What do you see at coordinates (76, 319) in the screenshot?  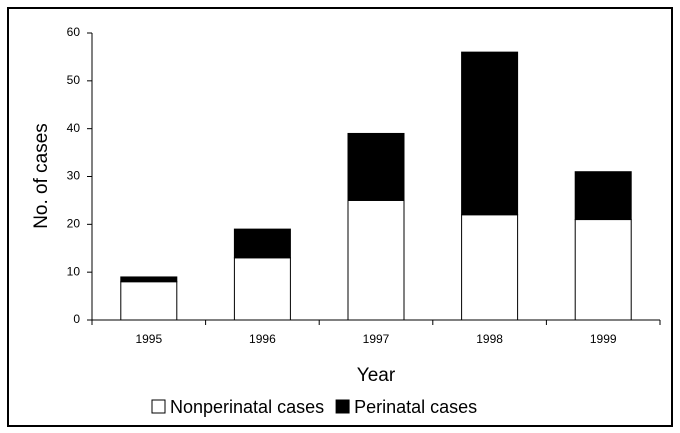 I see `y-tick-label: 0` at bounding box center [76, 319].